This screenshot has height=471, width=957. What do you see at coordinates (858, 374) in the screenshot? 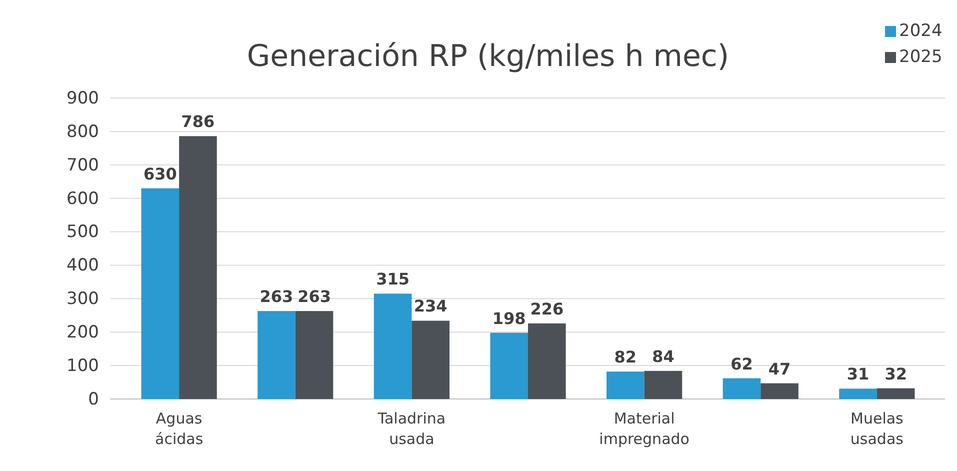
I see `data-label: 31` at bounding box center [858, 374].